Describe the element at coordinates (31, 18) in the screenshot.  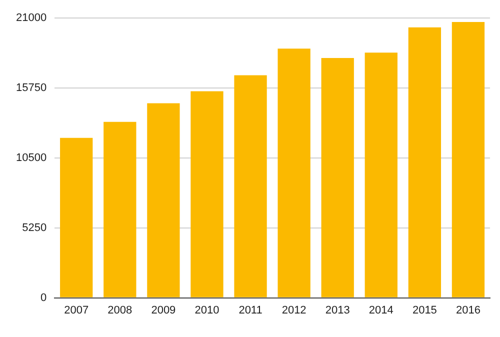
I see `y-tick-label: 21000` at that location.